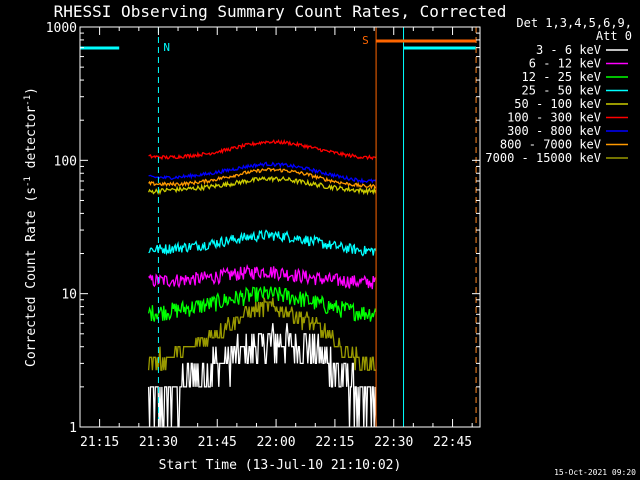  Describe the element at coordinates (452, 442) in the screenshot. I see `x-tick-label: 22:45` at that location.